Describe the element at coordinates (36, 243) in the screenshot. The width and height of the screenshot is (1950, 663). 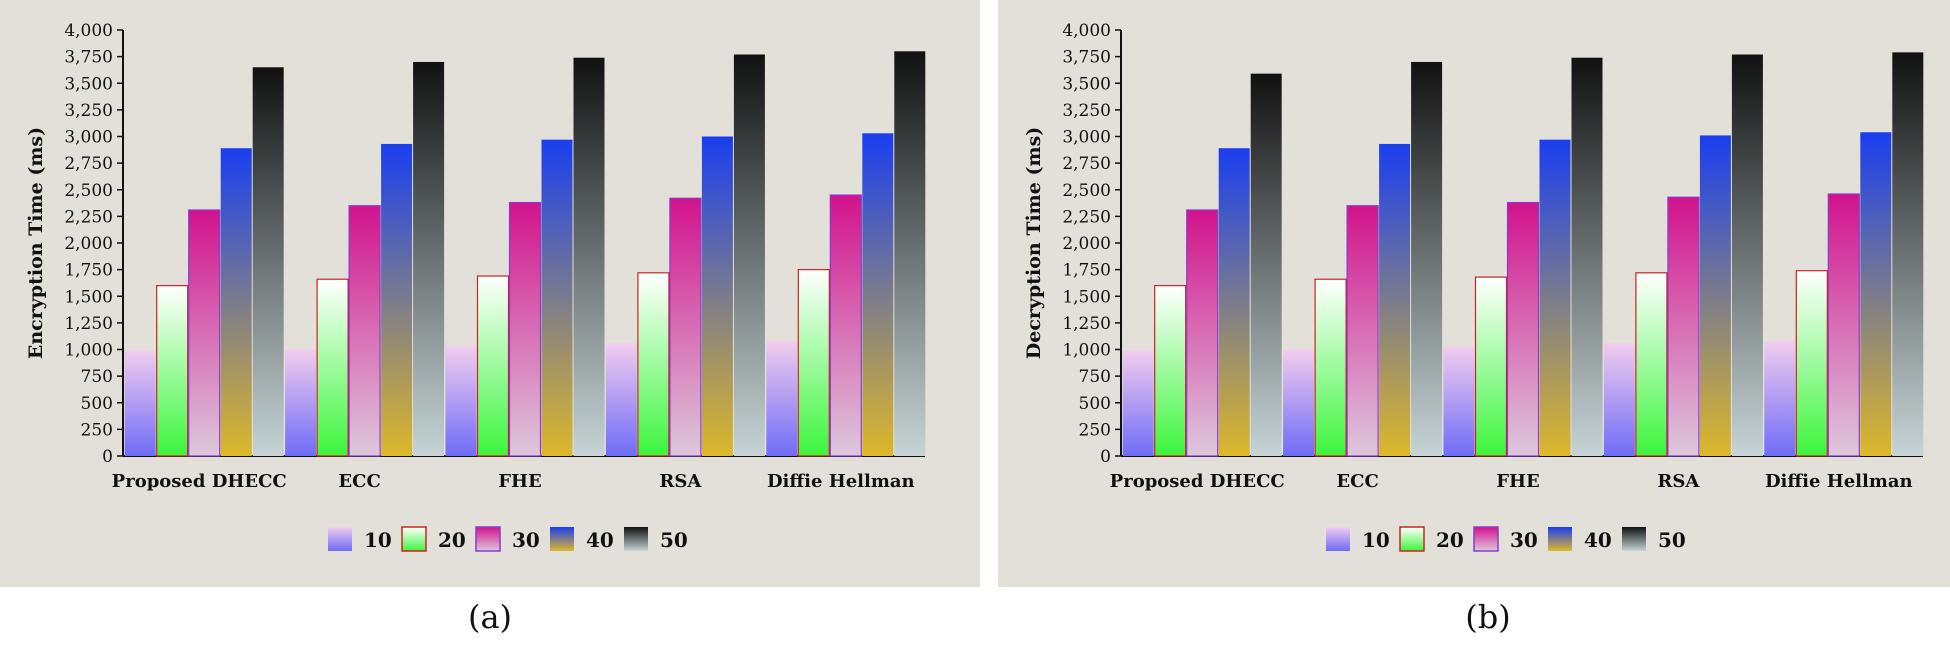
I see `y-axis-label: Encryption Time (ms)` at that location.